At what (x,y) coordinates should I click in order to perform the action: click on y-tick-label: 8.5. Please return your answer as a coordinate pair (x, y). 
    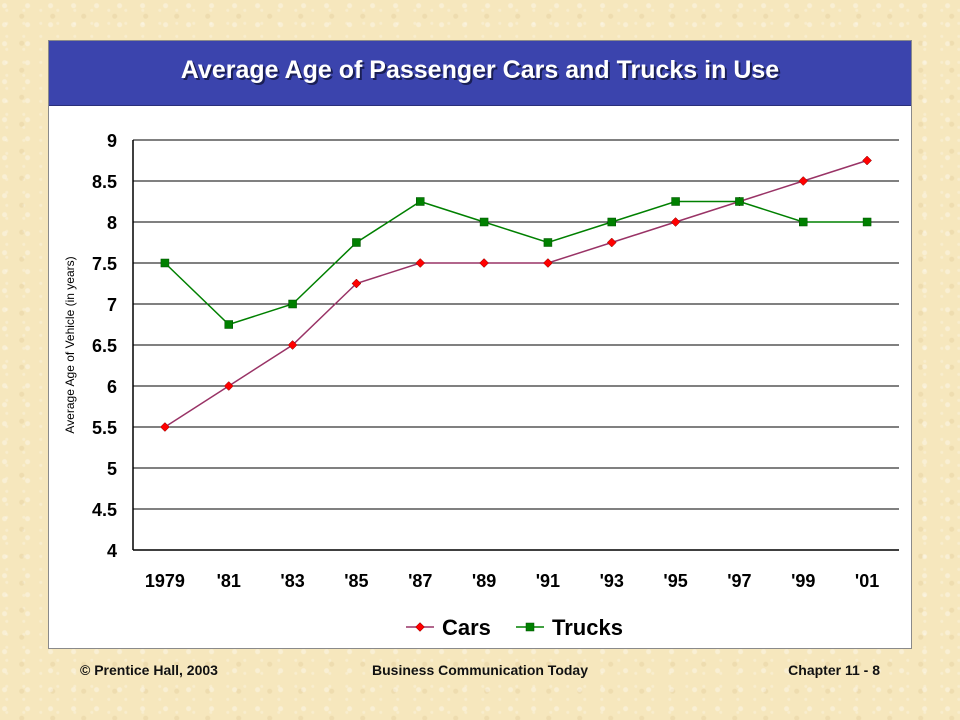
    Looking at the image, I should click on (104, 182).